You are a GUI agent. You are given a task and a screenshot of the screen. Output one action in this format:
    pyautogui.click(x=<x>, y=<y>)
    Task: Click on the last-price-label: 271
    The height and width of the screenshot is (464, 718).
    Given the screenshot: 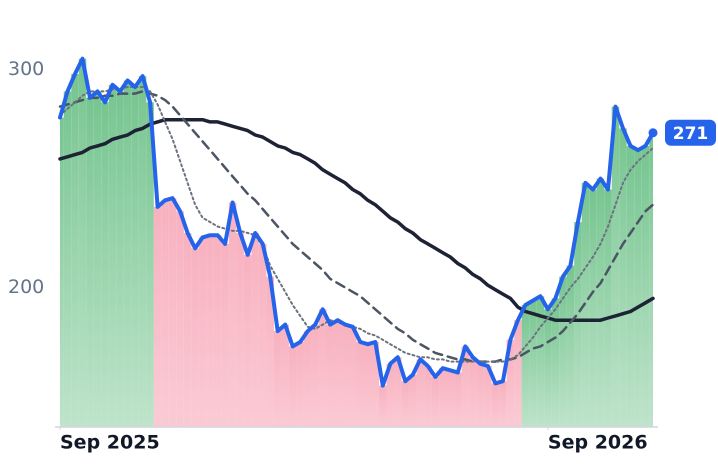 What is the action you would take?
    pyautogui.click(x=691, y=134)
    